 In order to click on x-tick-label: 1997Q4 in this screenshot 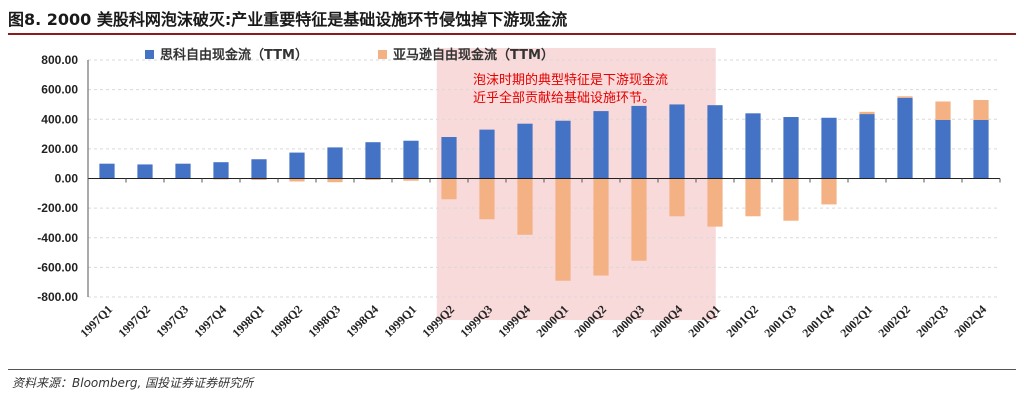, I will do `click(210, 321)`.